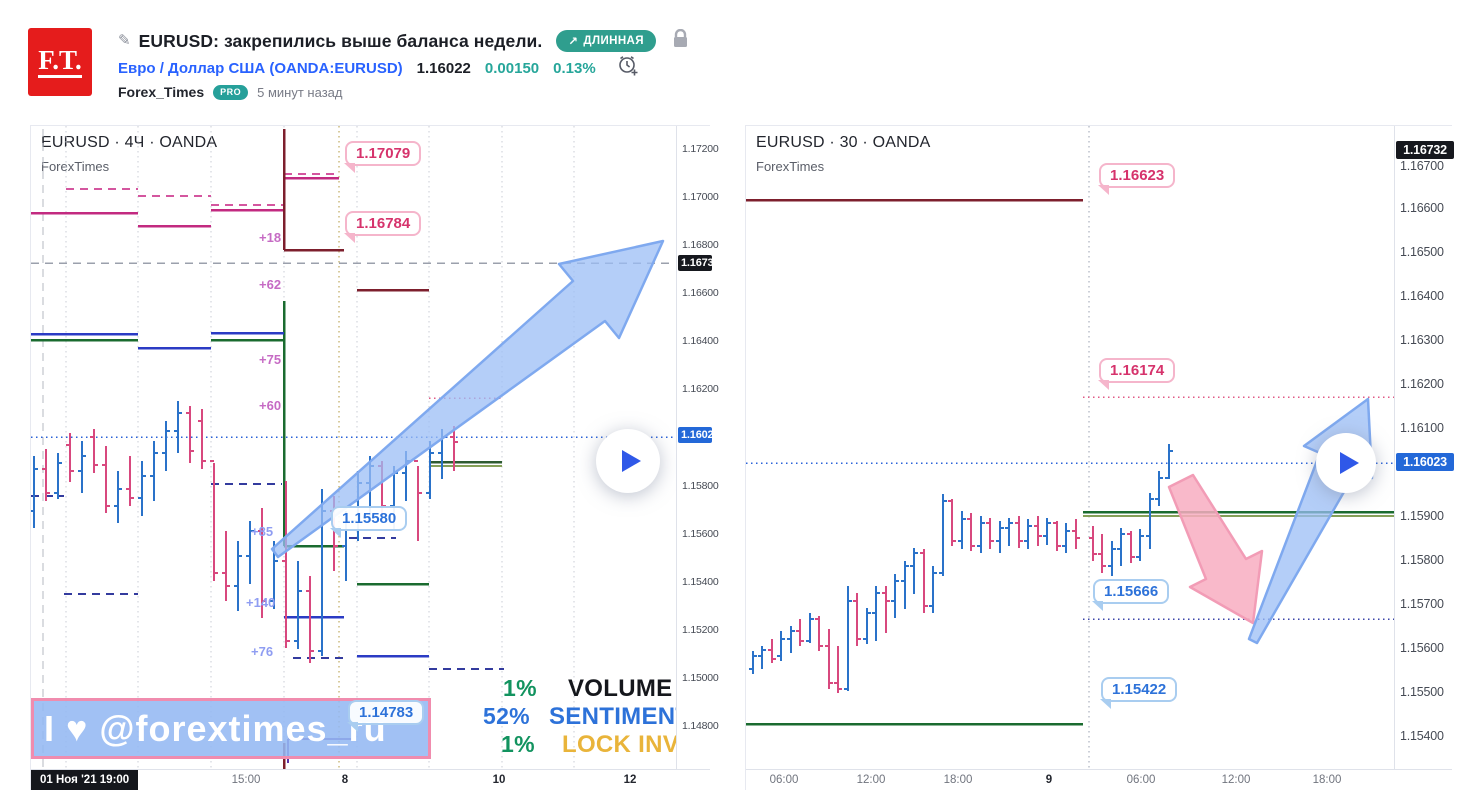 This screenshot has width=1458, height=793. What do you see at coordinates (620, 688) in the screenshot?
I see `indicator-text: VOLUME` at bounding box center [620, 688].